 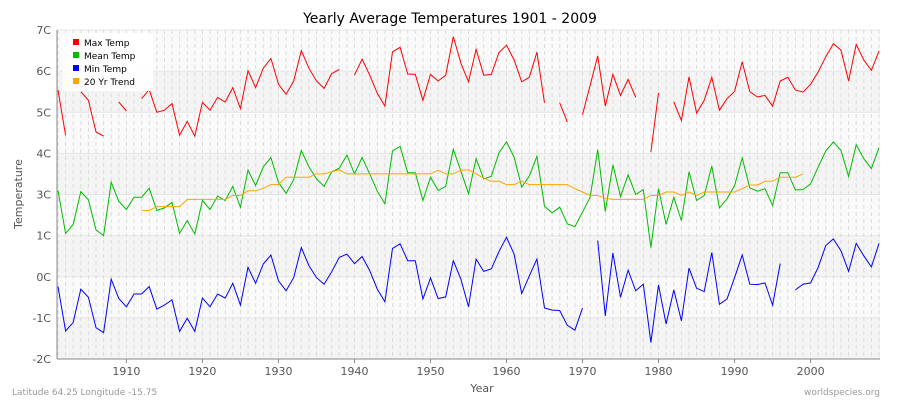 What do you see at coordinates (110, 57) in the screenshot?
I see `legend-label: Mean Temp` at bounding box center [110, 57].